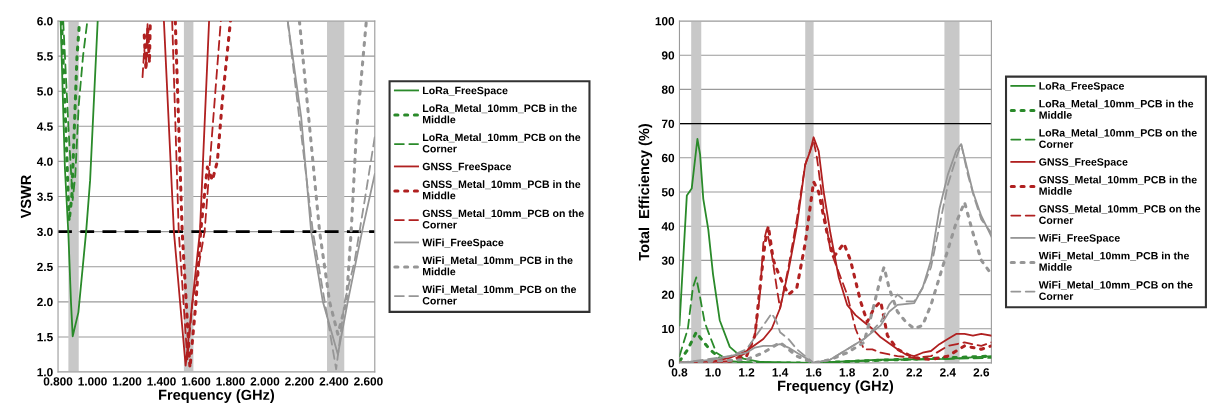 This screenshot has width=1209, height=412. What do you see at coordinates (334, 381) in the screenshot?
I see `x-tick-label: 2.400` at bounding box center [334, 381].